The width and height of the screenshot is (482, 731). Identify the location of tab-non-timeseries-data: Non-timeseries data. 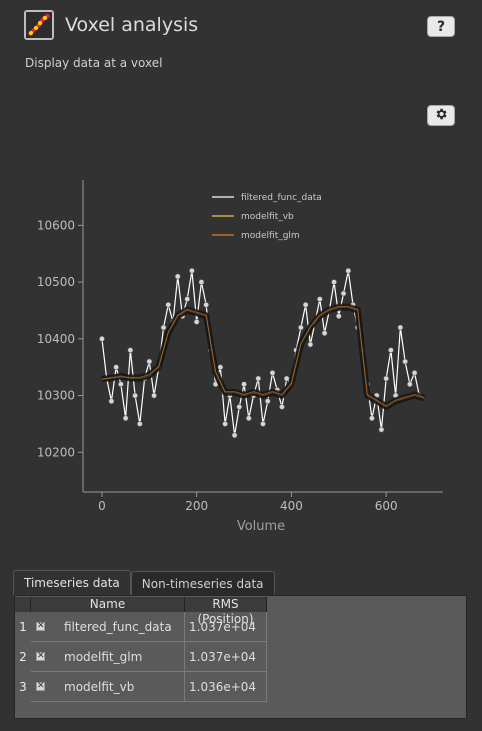
(202, 583).